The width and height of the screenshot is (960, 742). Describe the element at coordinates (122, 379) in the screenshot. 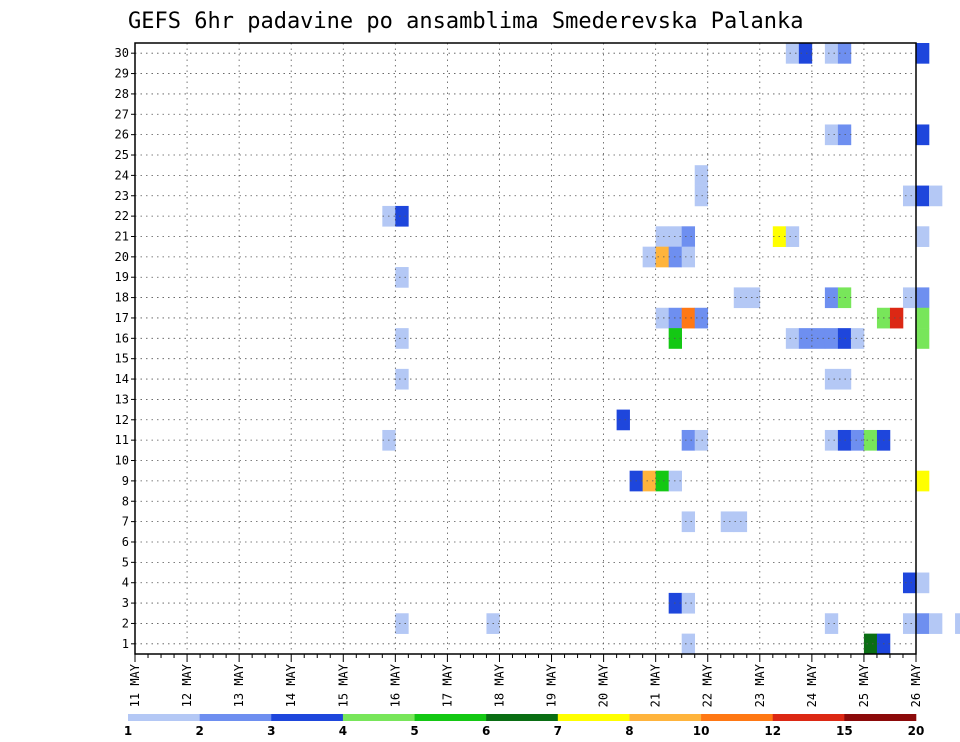

I see `y-tick-label: 14` at that location.